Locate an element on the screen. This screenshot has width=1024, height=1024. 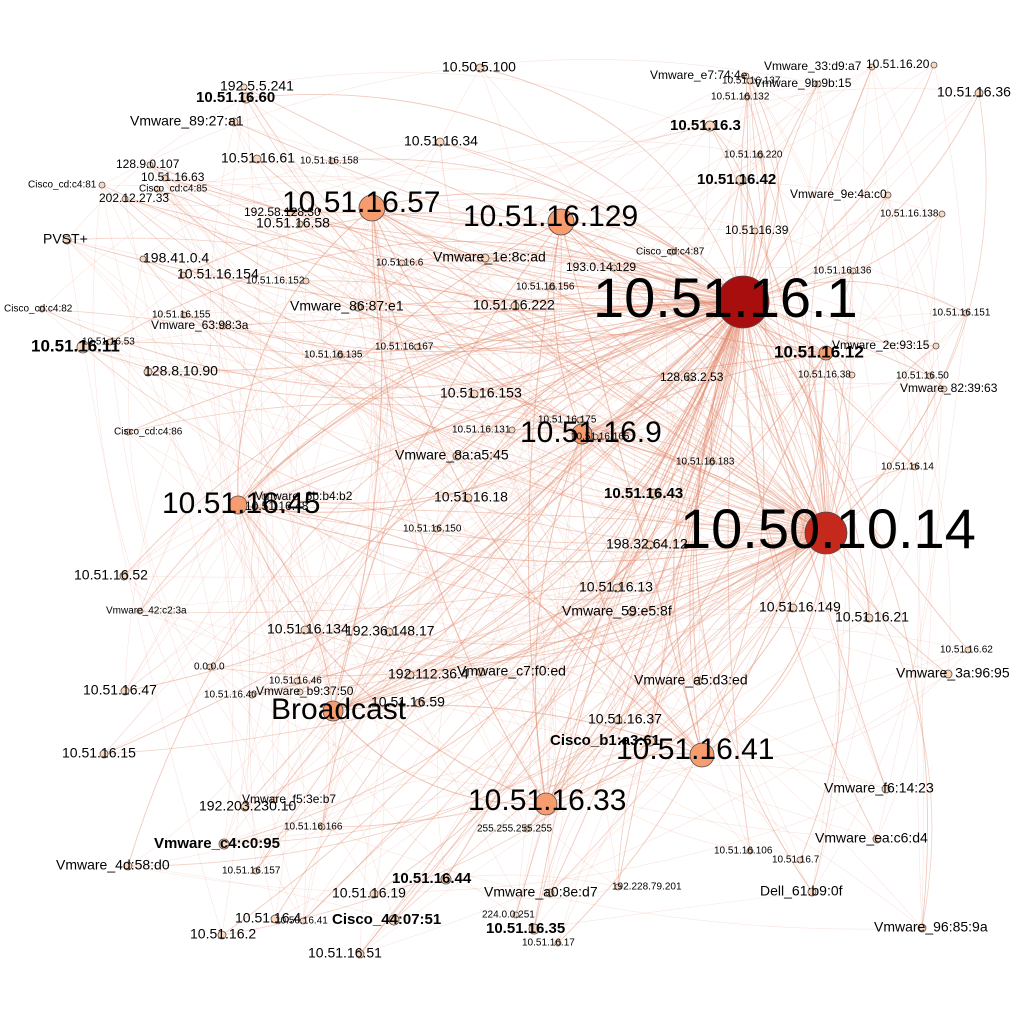
node-vmware-a0-8e-d7 is located at coordinates (550, 893).